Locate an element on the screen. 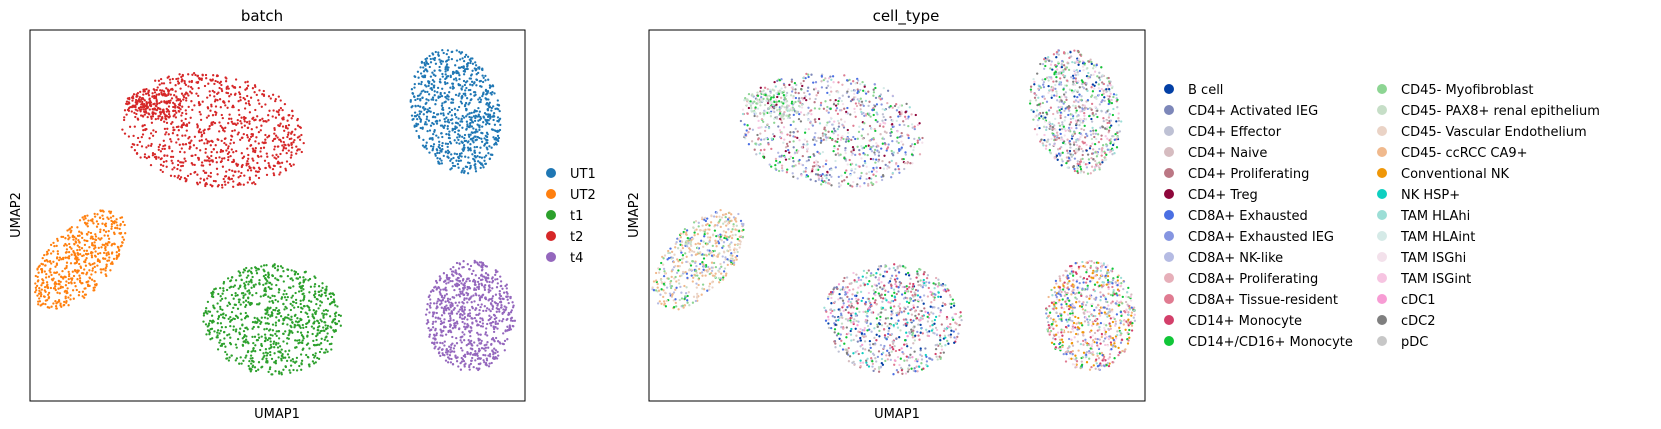  point-cd45-myofibroblast is located at coordinates (857, 138).